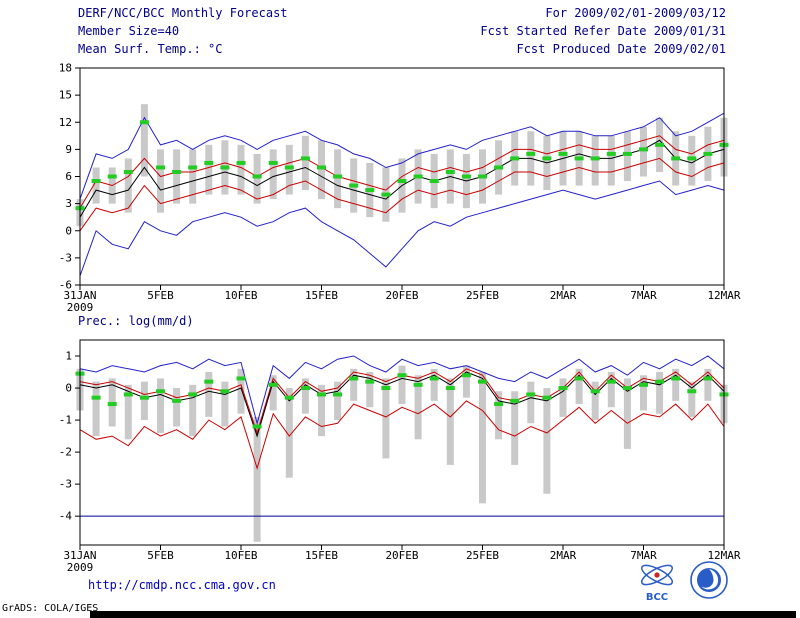 The width and height of the screenshot is (800, 618). I want to click on y-tick-label: -3, so click(65, 484).